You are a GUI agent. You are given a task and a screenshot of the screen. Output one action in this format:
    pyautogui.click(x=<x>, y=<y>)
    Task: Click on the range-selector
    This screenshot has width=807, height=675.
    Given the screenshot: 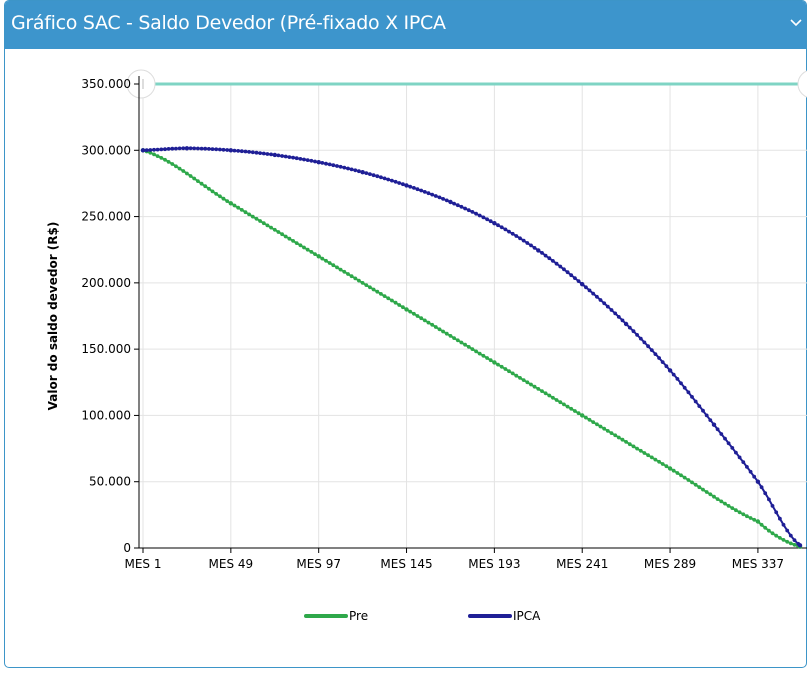 What is the action you would take?
    pyautogui.click(x=466, y=84)
    